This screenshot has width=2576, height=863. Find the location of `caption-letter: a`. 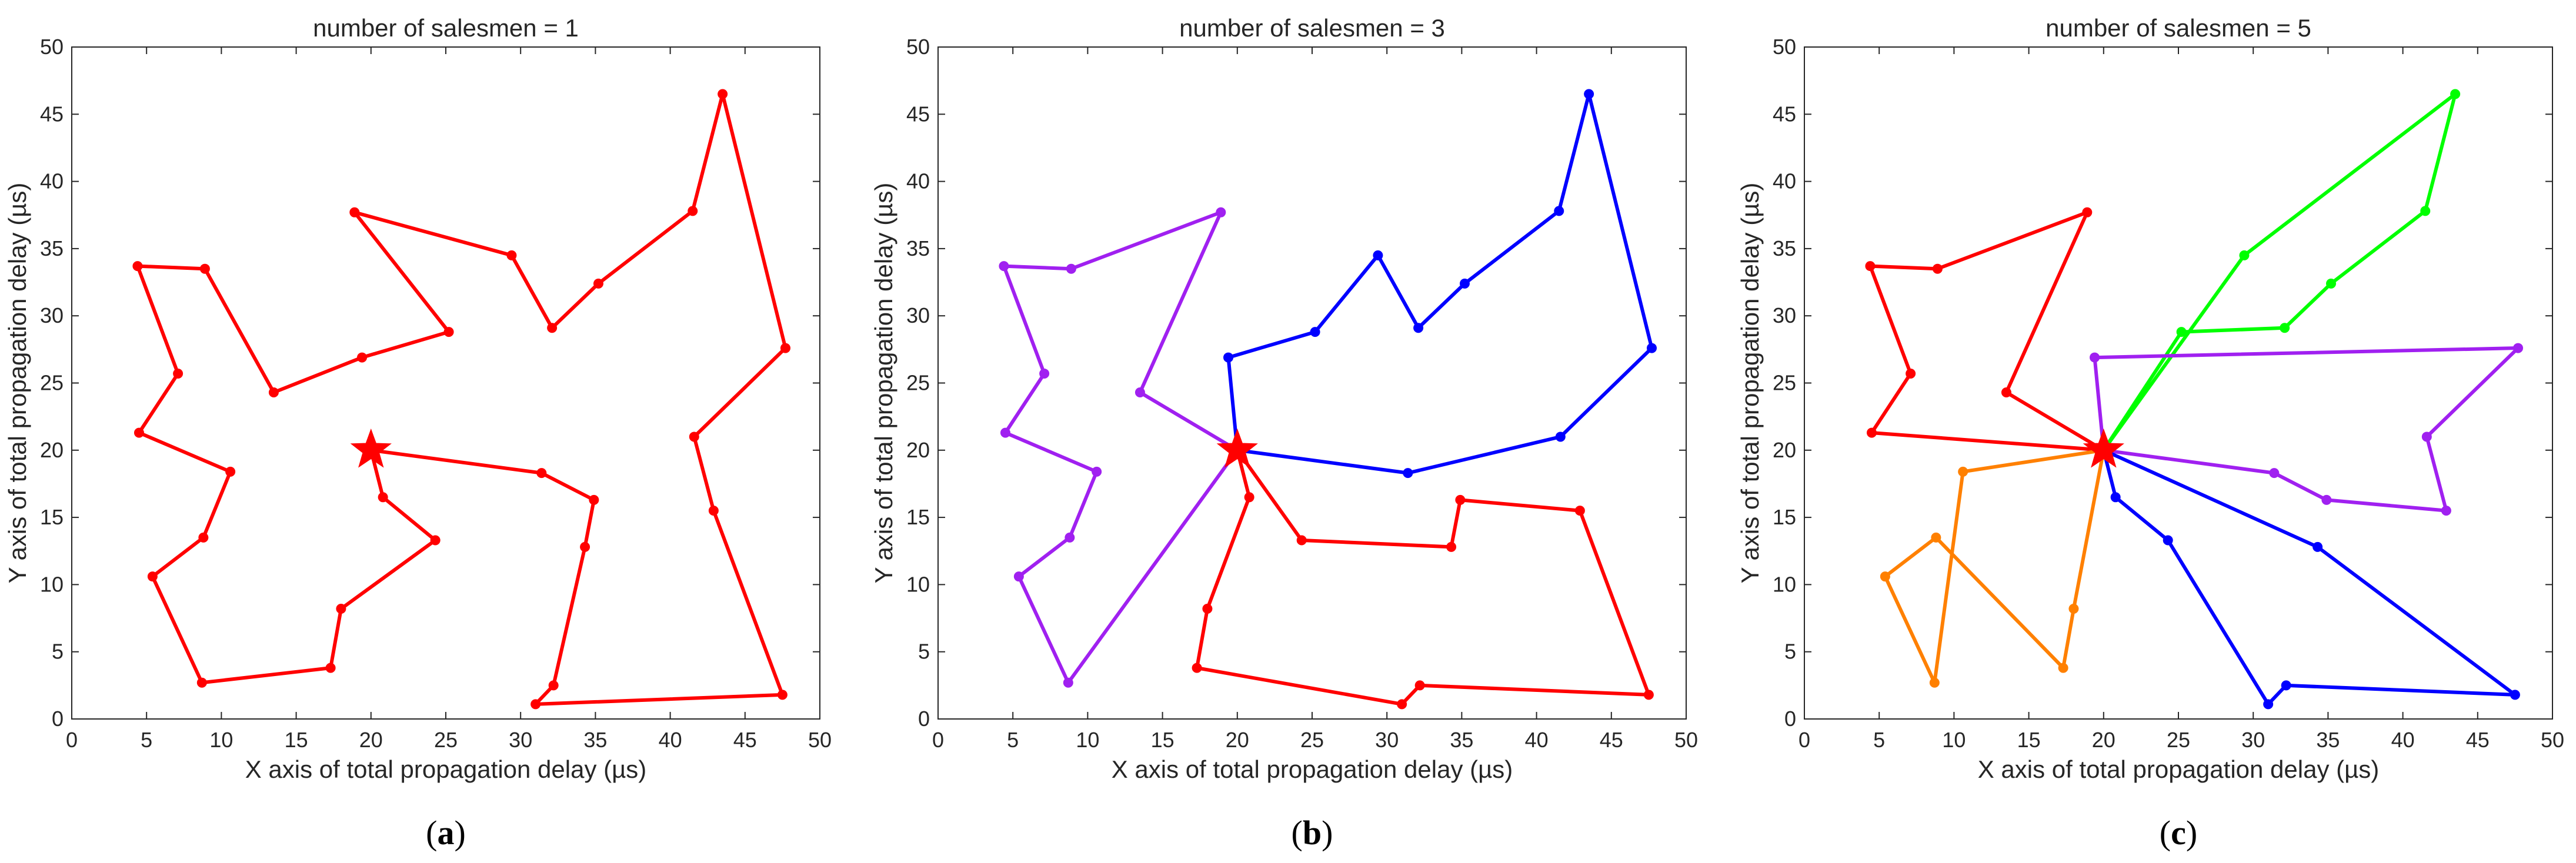

caption-letter: a is located at coordinates (446, 833).